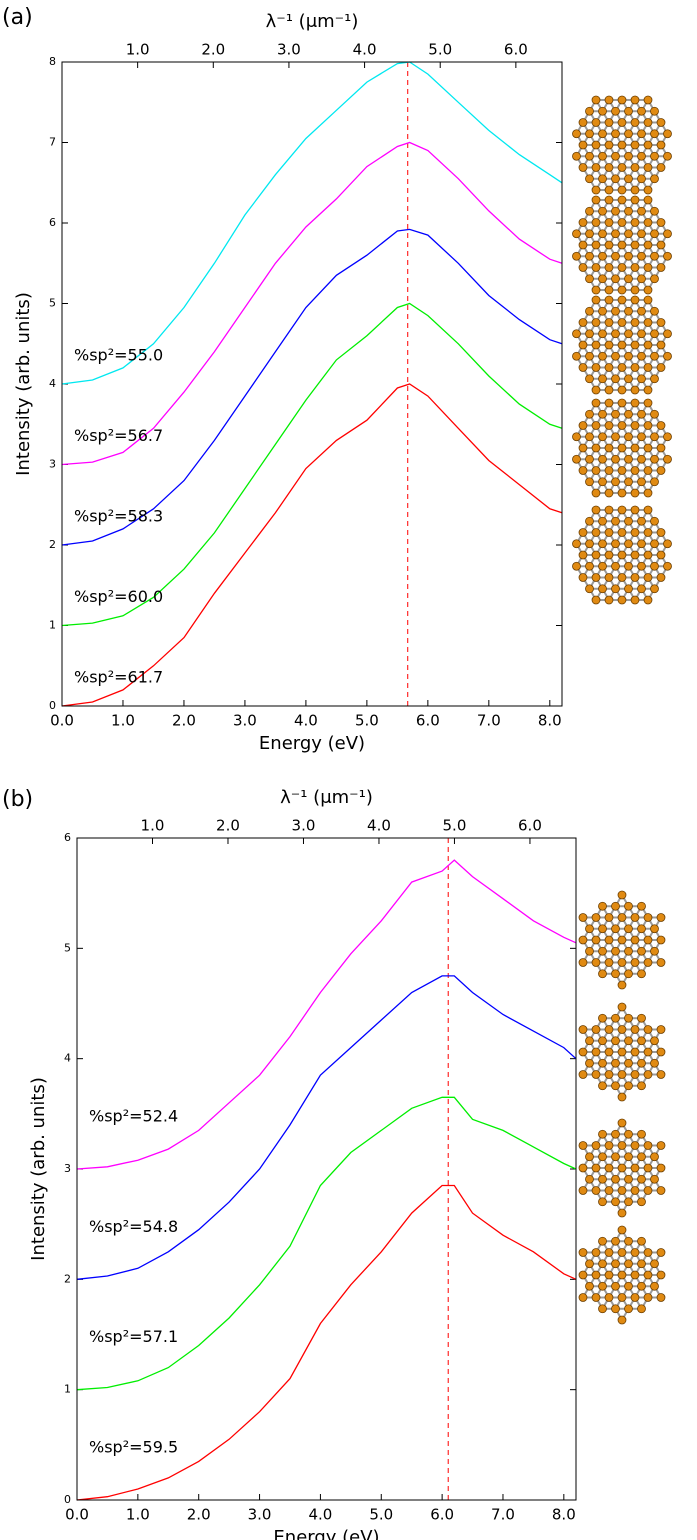  I want to click on molecule-icon, so click(622, 940).